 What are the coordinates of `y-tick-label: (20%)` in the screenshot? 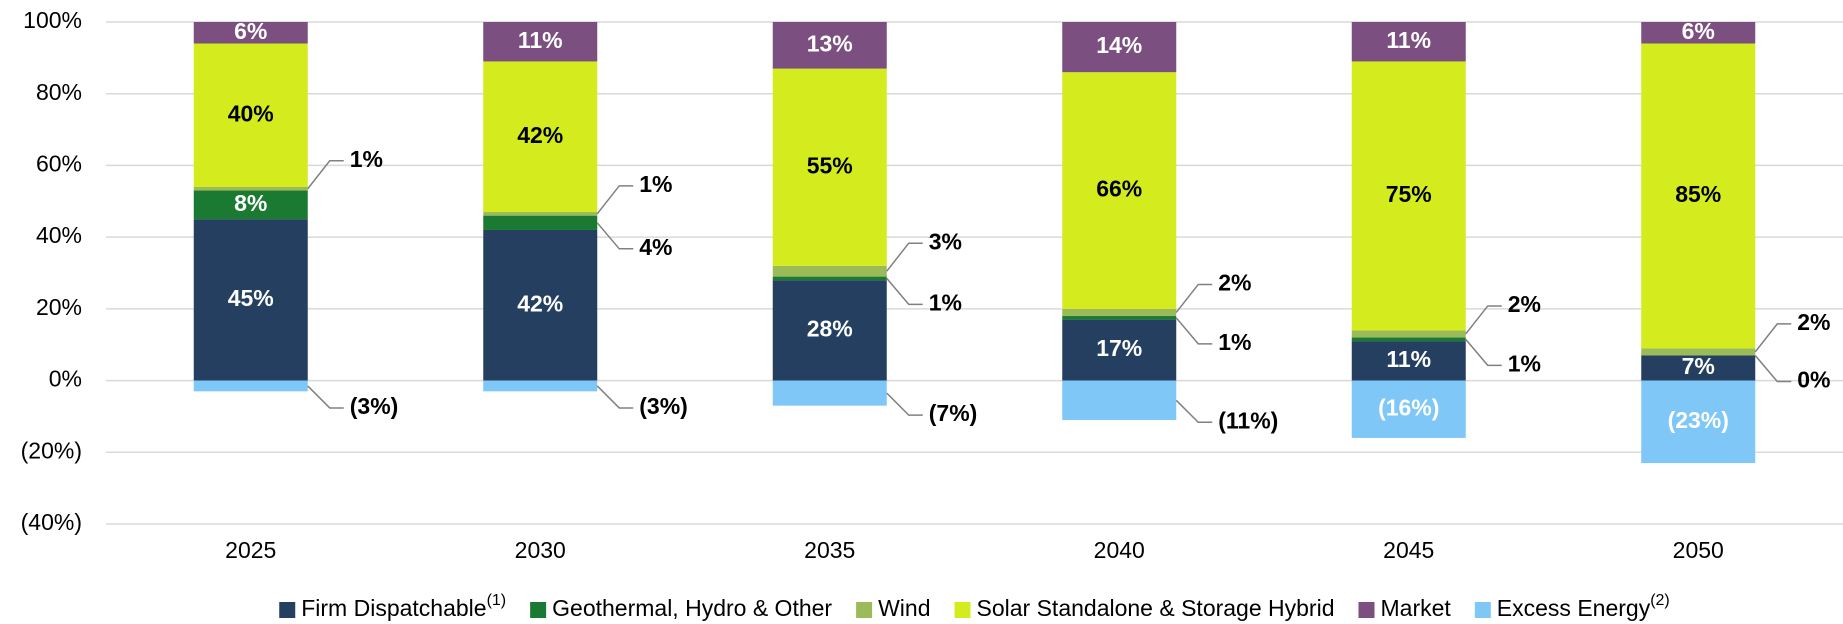 It's located at (51, 450).